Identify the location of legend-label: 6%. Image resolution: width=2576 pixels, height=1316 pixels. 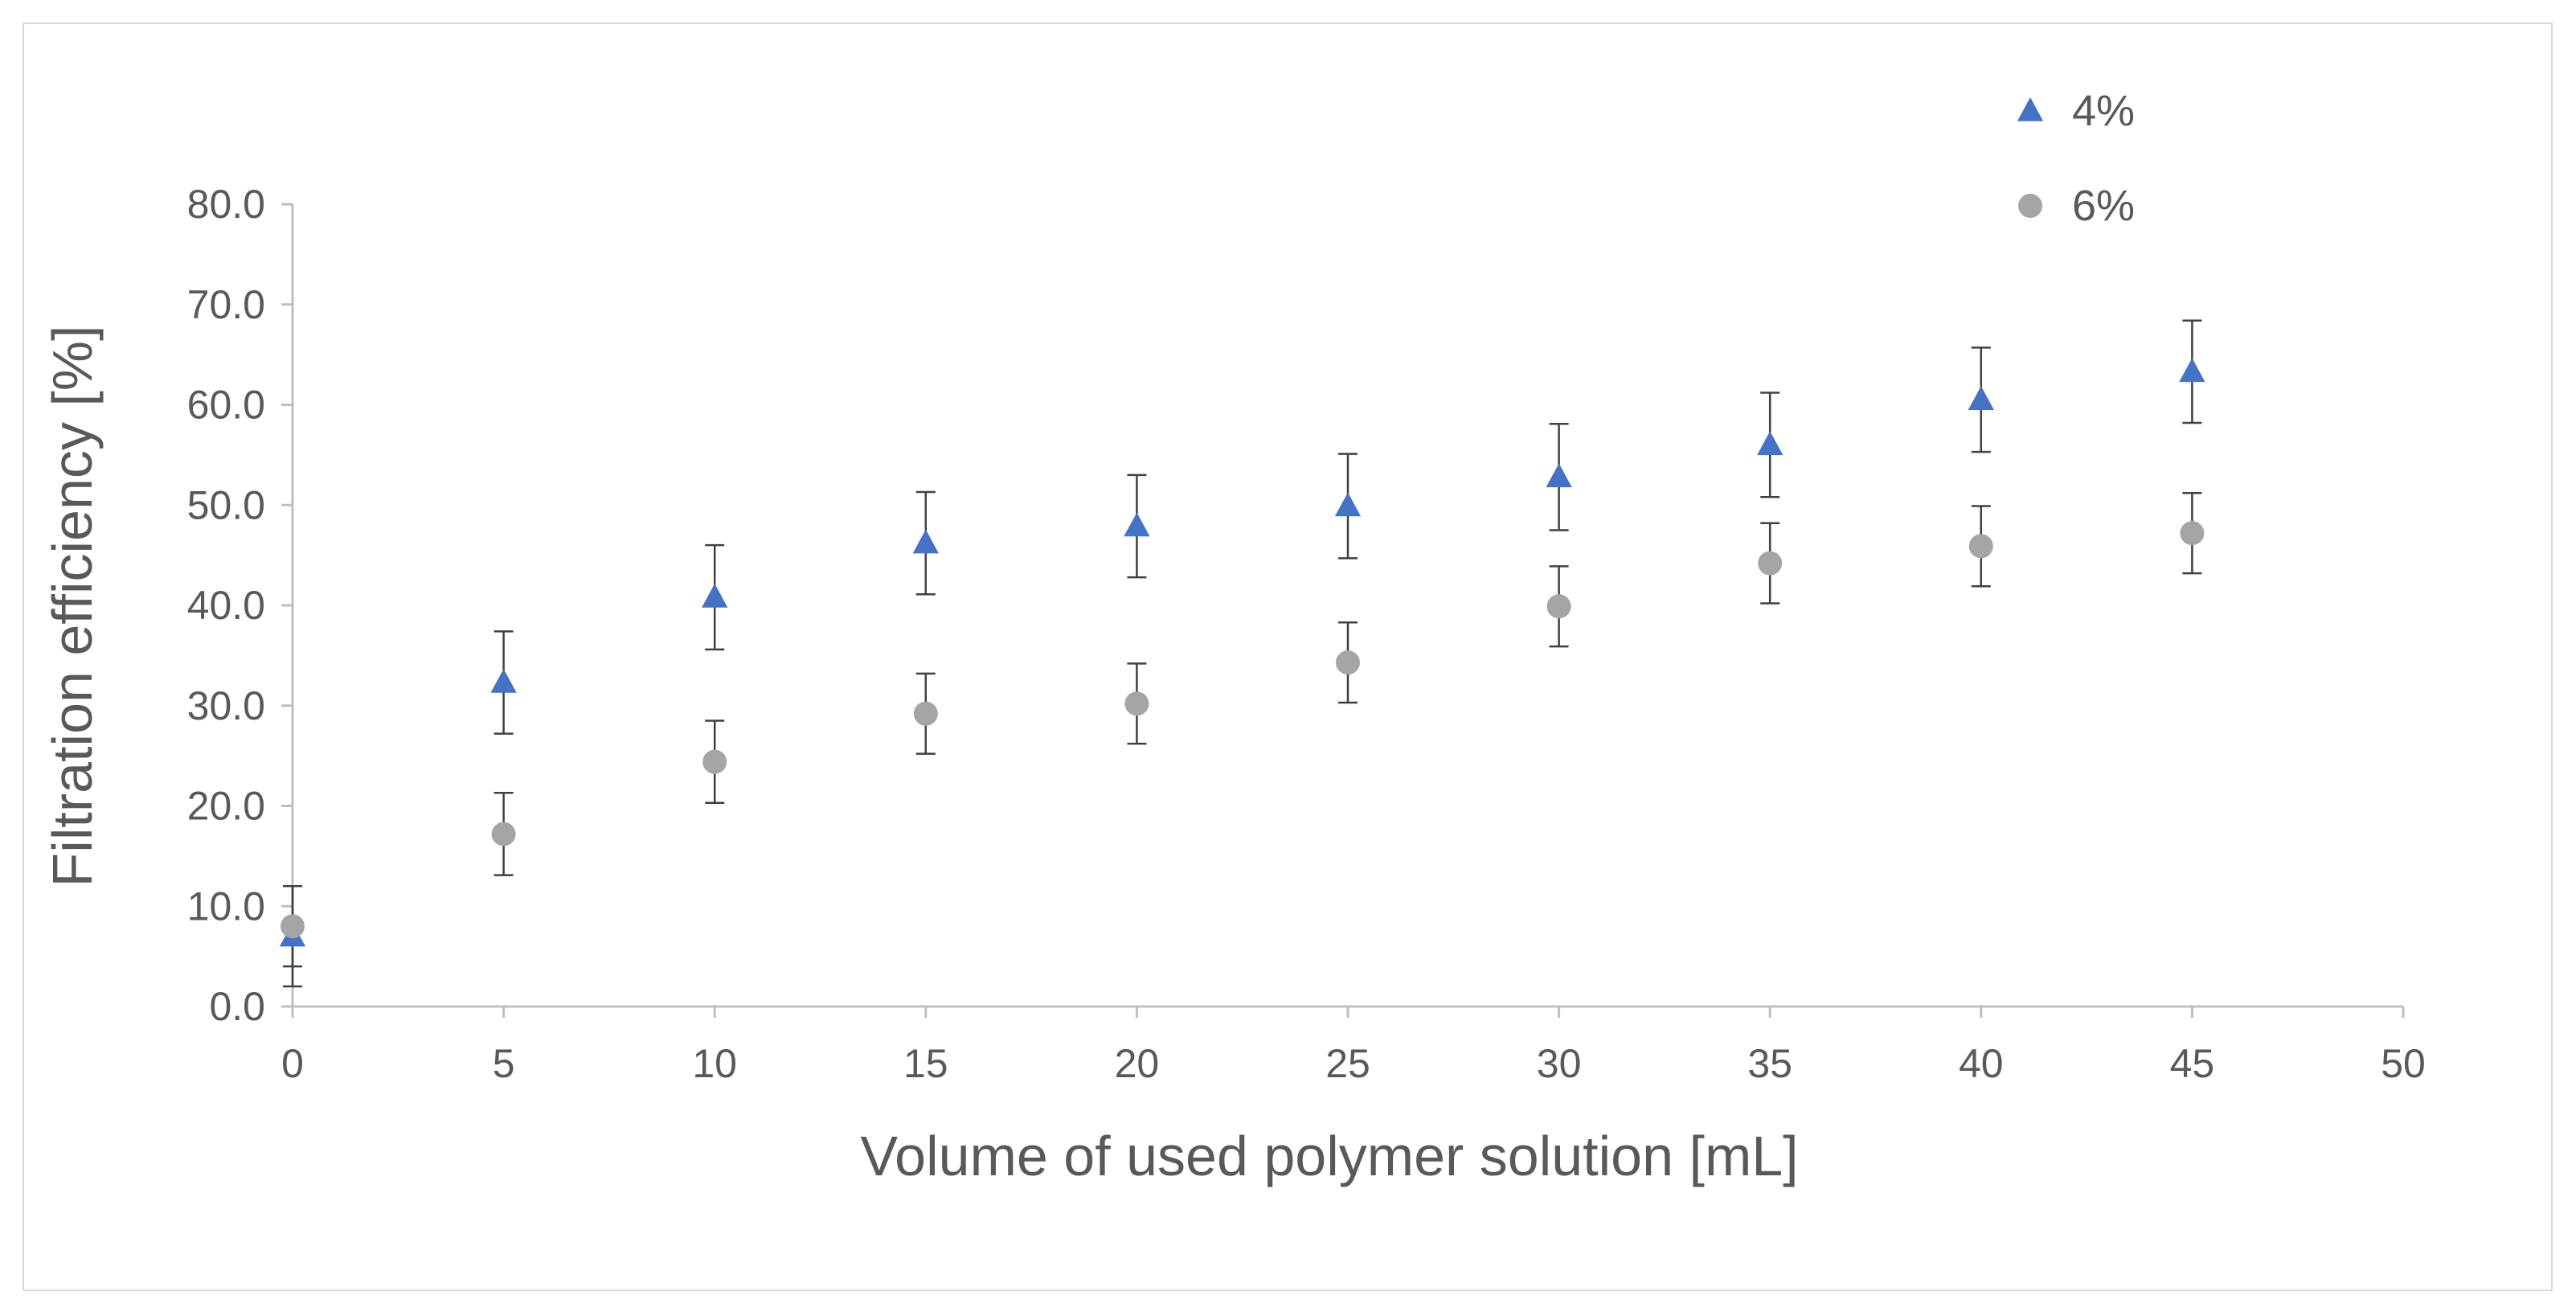
(2103, 206).